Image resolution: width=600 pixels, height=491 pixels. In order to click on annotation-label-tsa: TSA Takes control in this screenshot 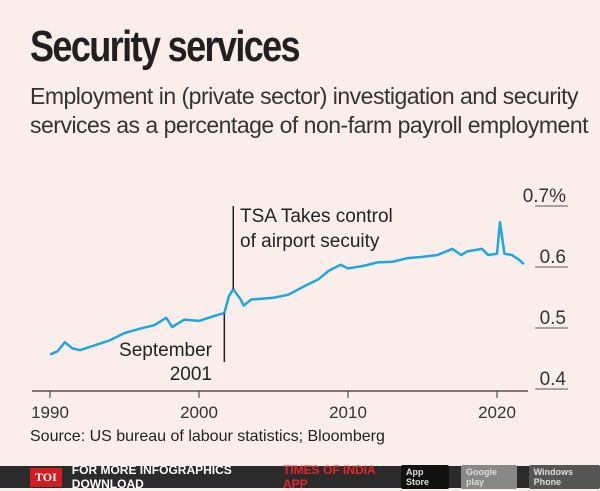, I will do `click(316, 216)`.